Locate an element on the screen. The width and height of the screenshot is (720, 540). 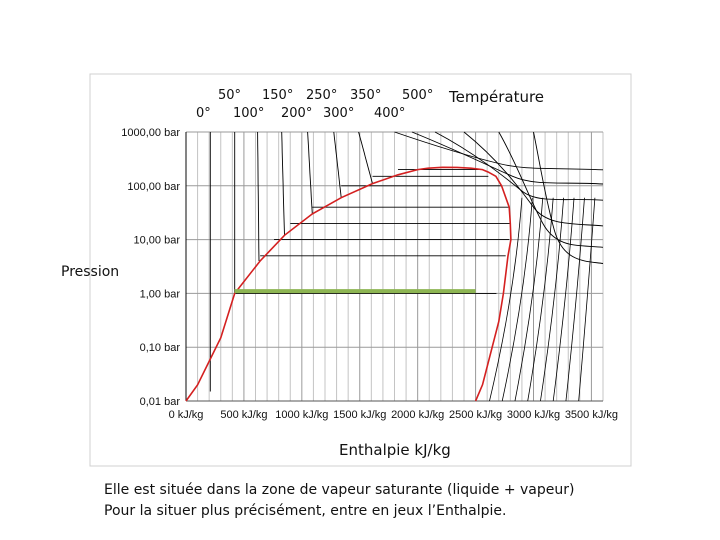
temp-label-200: 200° is located at coordinates (297, 113).